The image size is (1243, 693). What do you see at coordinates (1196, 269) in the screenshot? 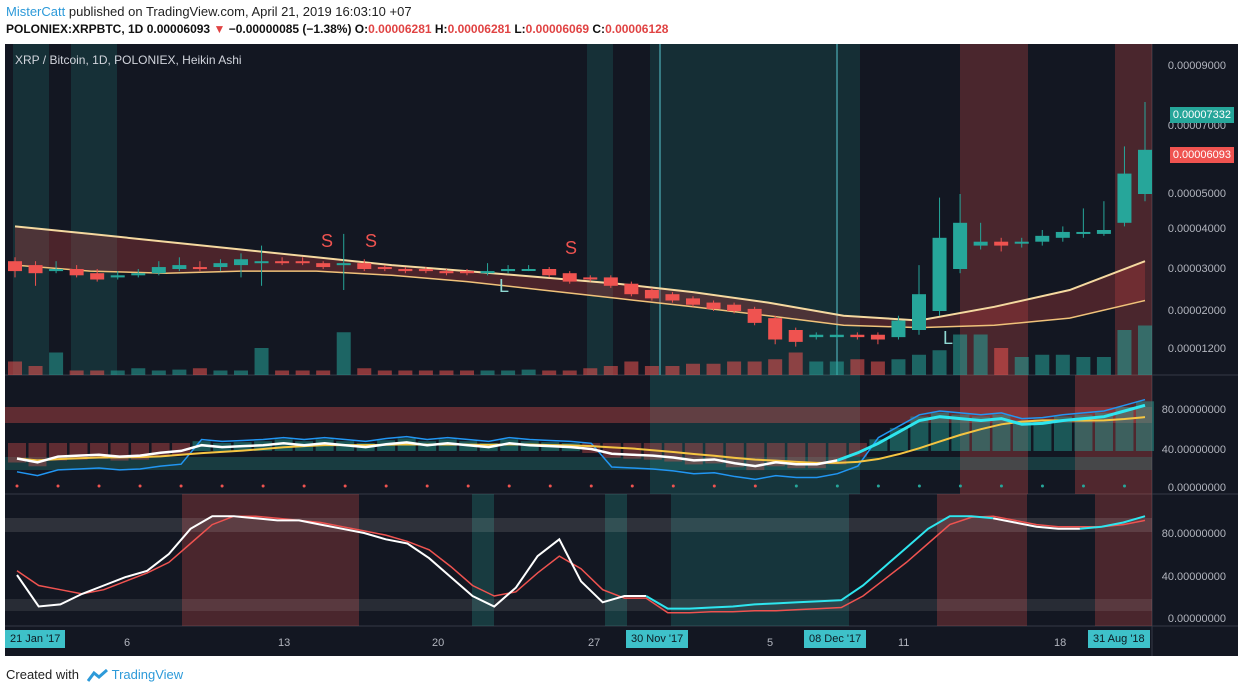
I see `y-tick: 0.00003000` at bounding box center [1196, 269].